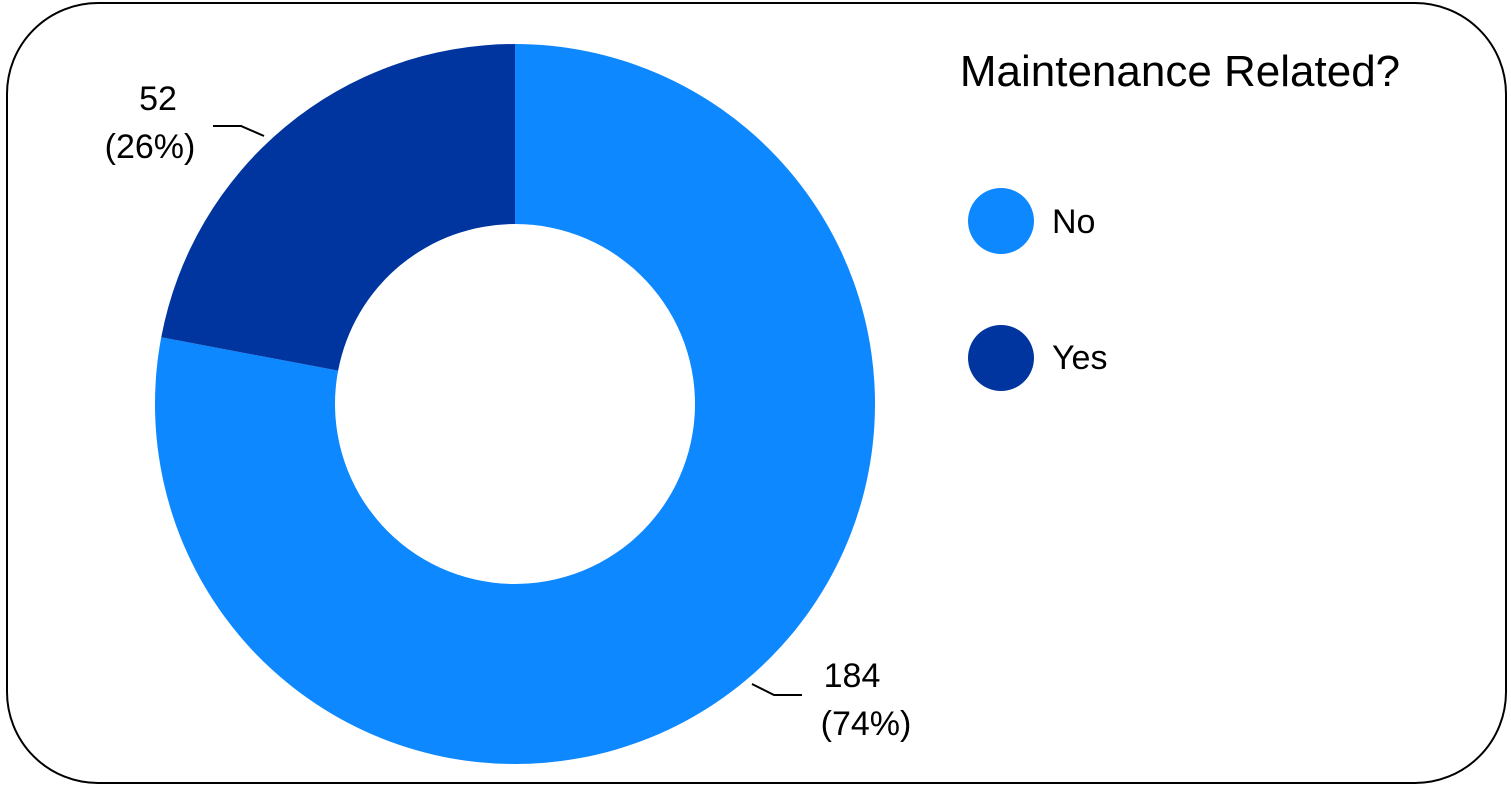 The image size is (1511, 788). Describe the element at coordinates (338, 207) in the screenshot. I see `slice-yes` at that location.